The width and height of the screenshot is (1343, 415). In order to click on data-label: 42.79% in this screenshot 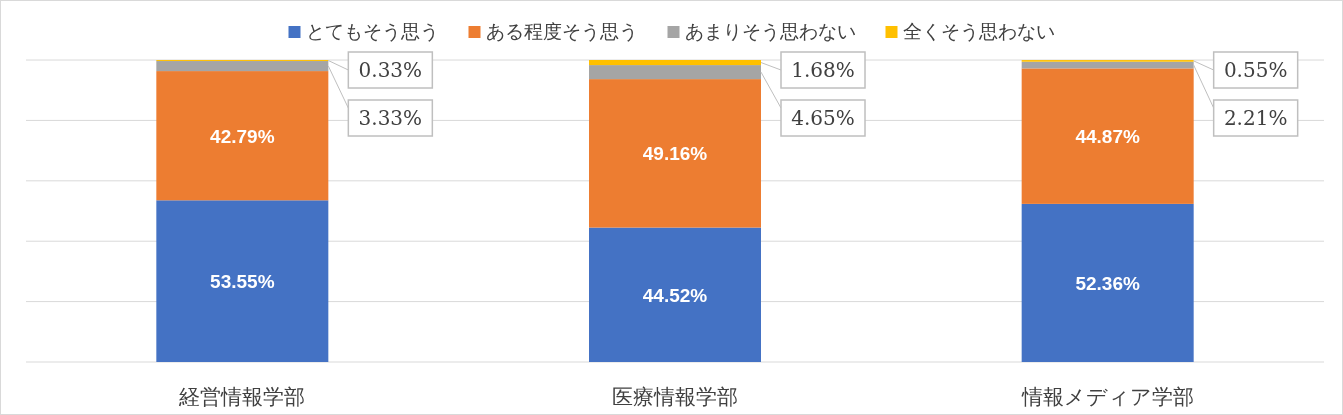, I will do `click(242, 136)`.